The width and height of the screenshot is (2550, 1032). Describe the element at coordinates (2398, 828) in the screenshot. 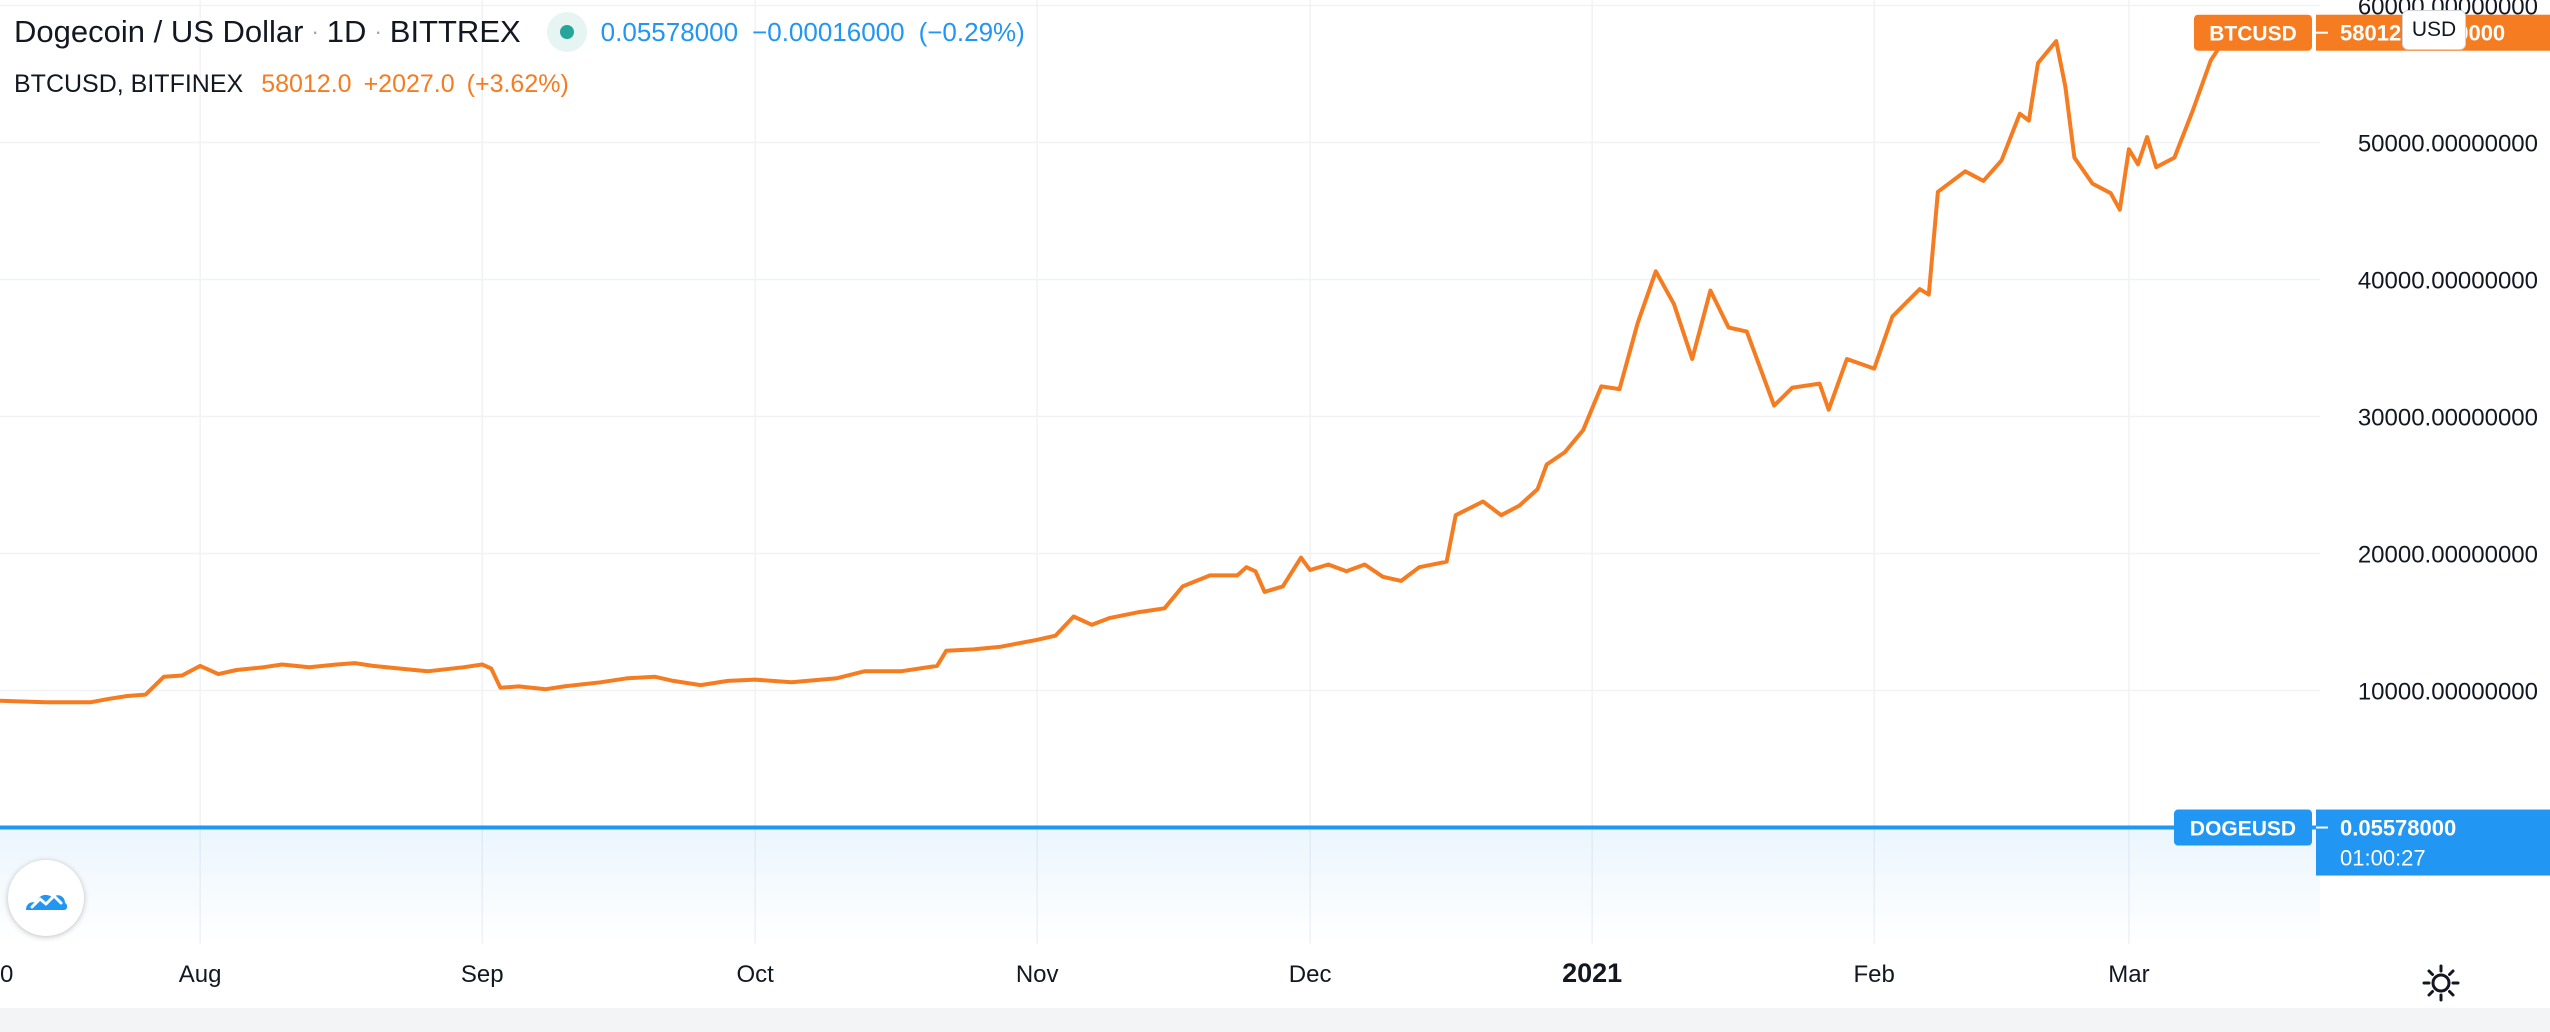

I see `doge-last-price-value-label: 0.05578000` at that location.